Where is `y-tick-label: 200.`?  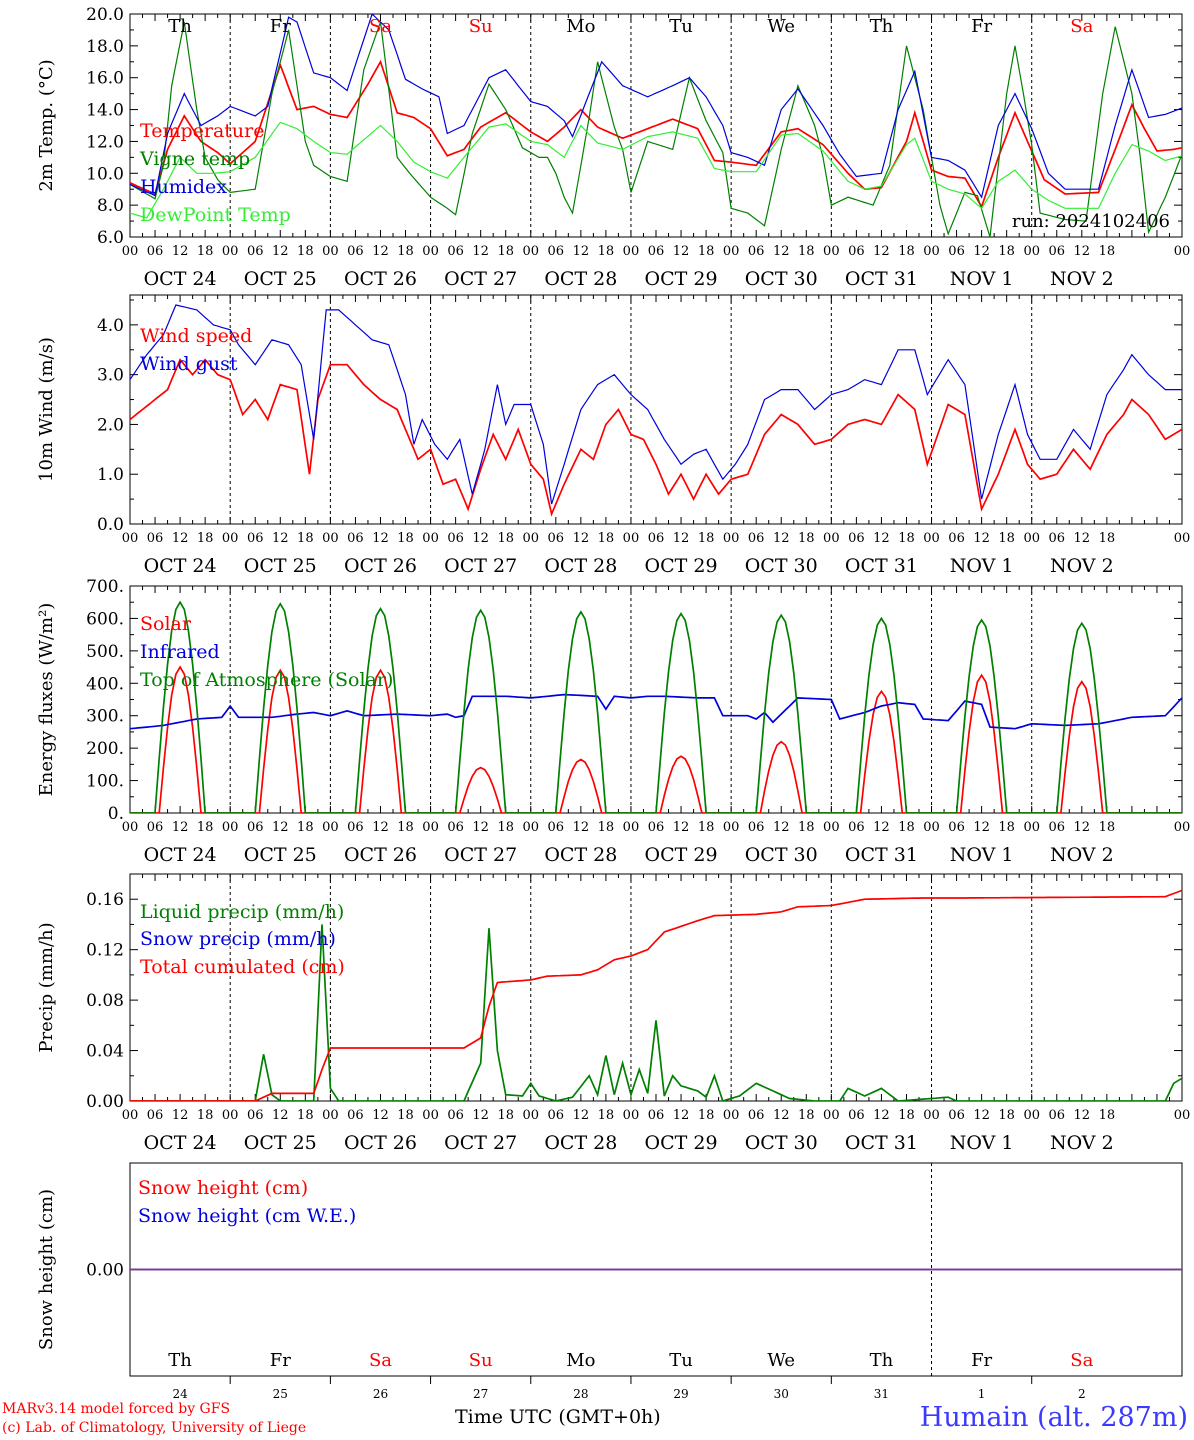 y-tick-label: 200. is located at coordinates (105, 749).